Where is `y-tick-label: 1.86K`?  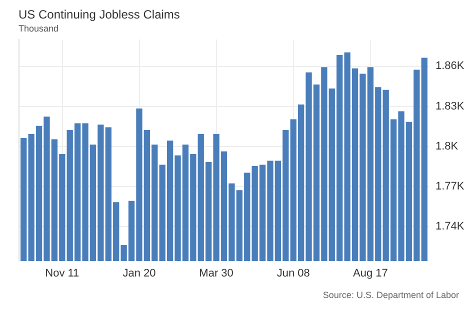 y-tick-label: 1.86K is located at coordinates (450, 66).